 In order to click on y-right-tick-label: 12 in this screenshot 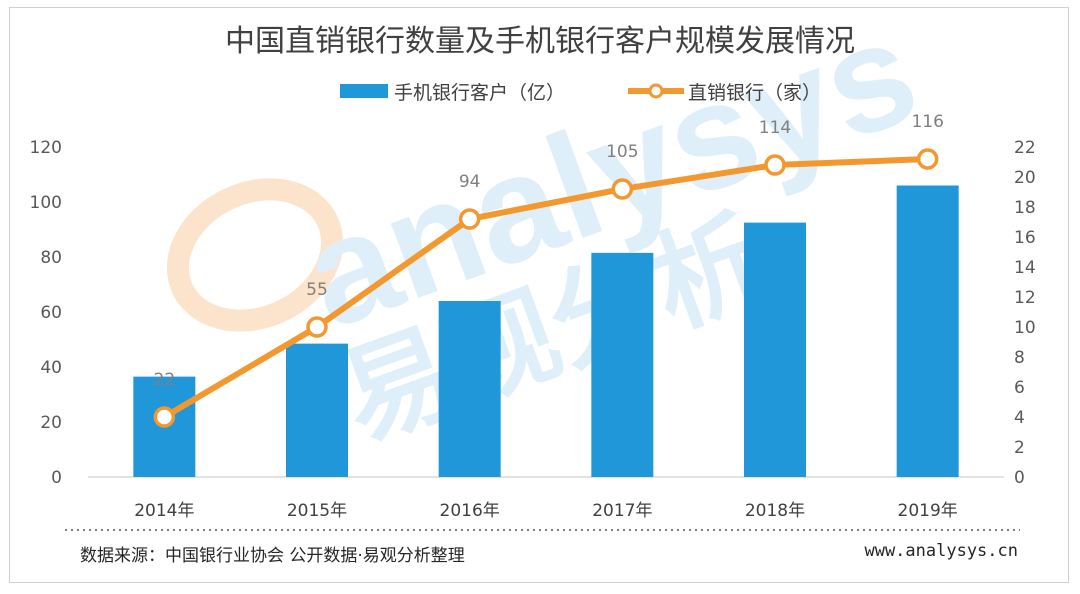, I will do `click(1025, 298)`.